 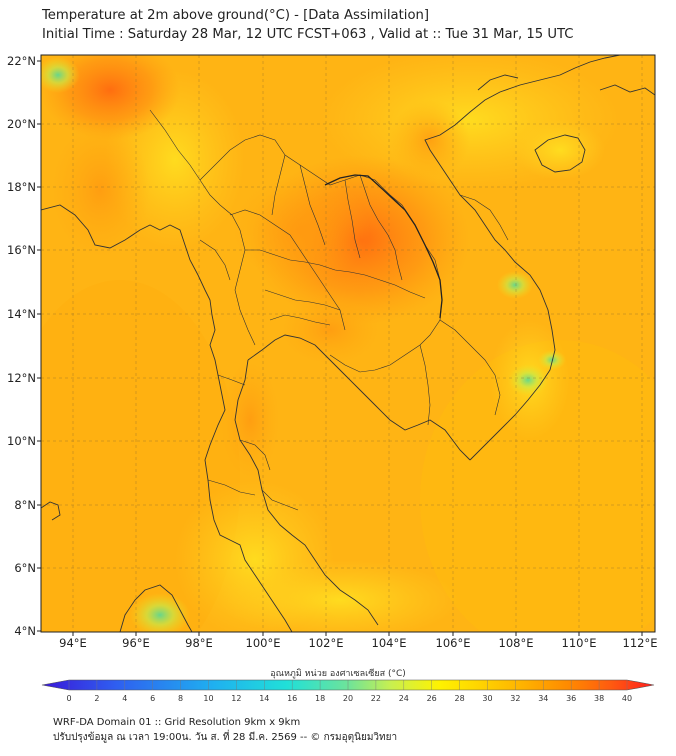 I want to click on colorbar-tick-label: 22, so click(x=376, y=698).